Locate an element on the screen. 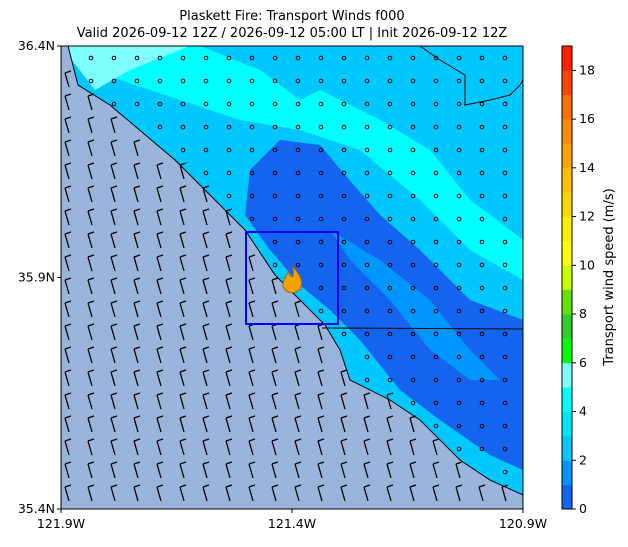 This screenshot has width=628, height=547. fire-box is located at coordinates (292, 278).